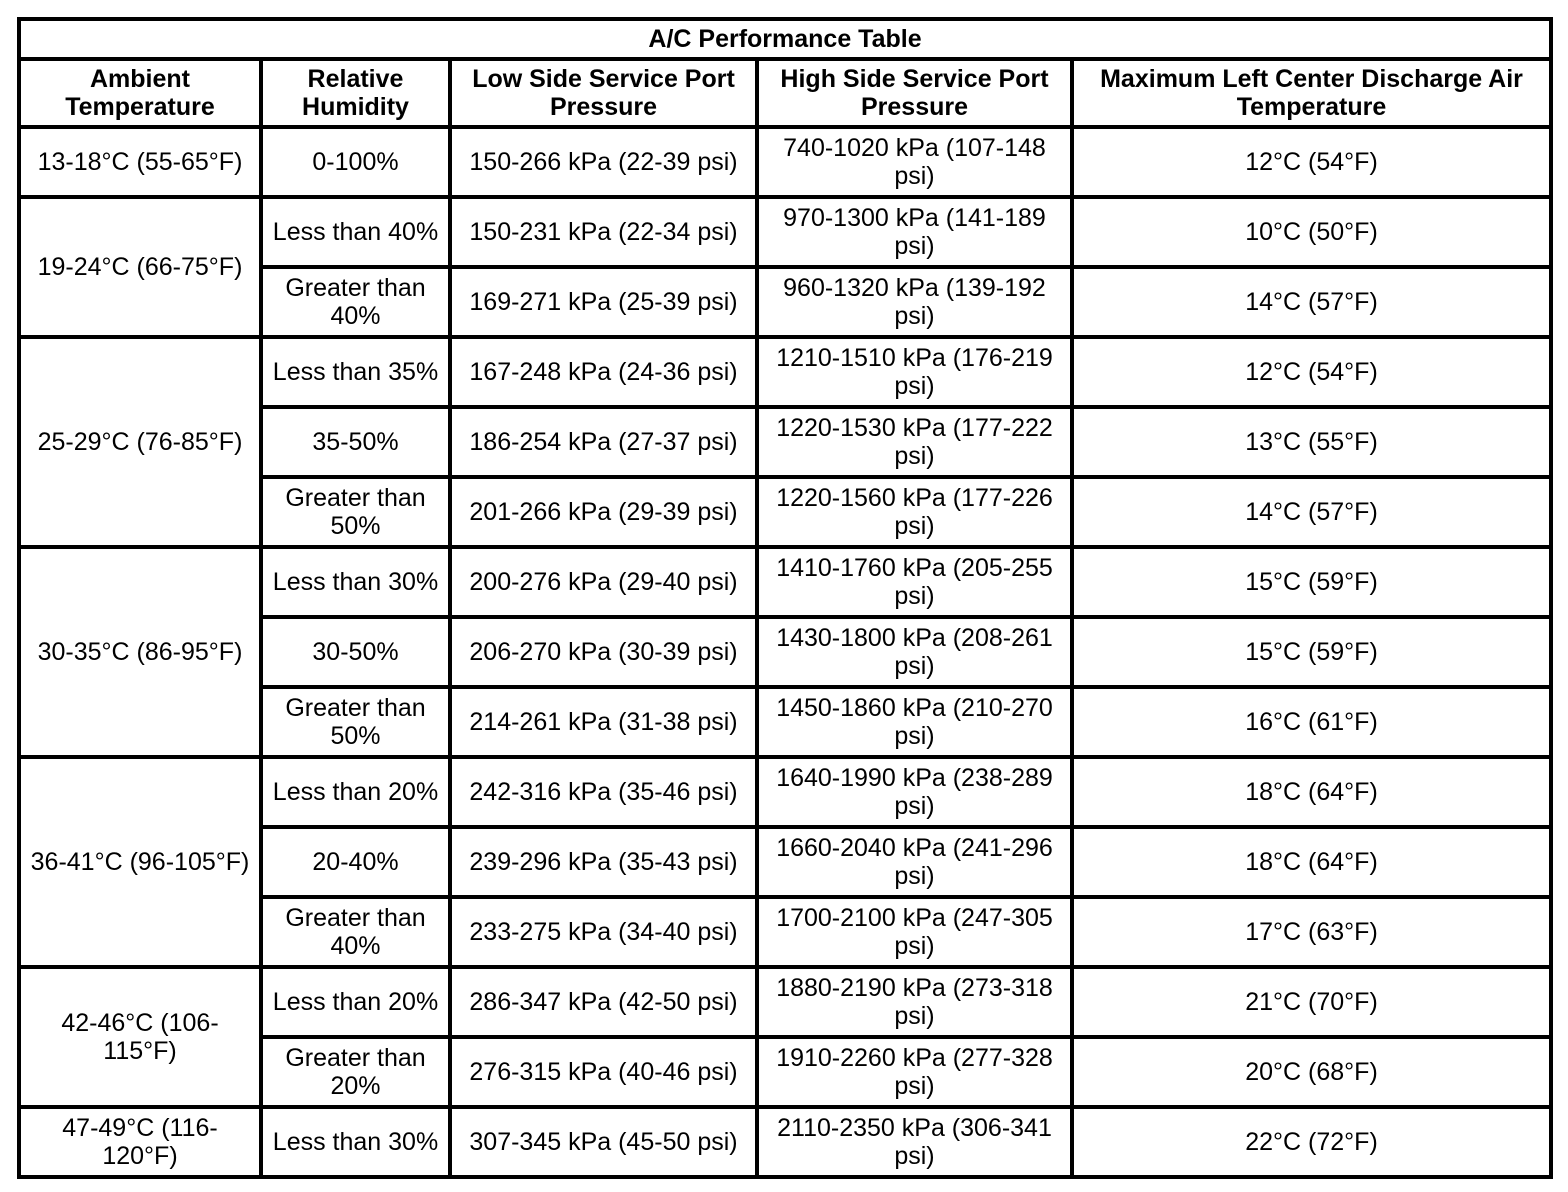 The image size is (1568, 1192). What do you see at coordinates (603, 932) in the screenshot?
I see `low-side-pressure-cell: 233-275 kPa (34-40 psi)` at bounding box center [603, 932].